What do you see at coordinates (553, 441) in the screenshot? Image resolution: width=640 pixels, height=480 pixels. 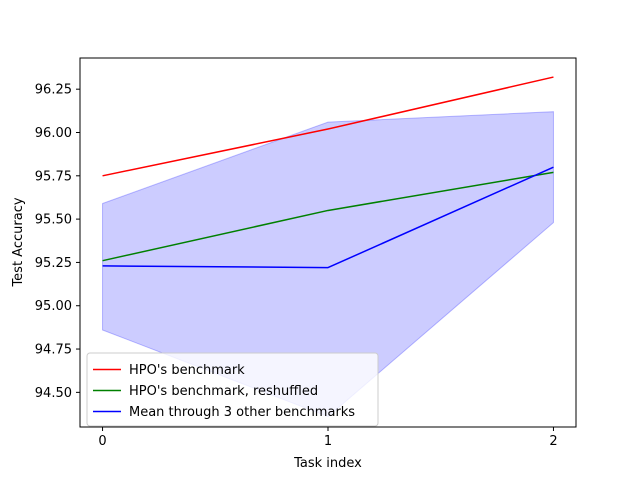 I see `x-tick-label: 2` at bounding box center [553, 441].